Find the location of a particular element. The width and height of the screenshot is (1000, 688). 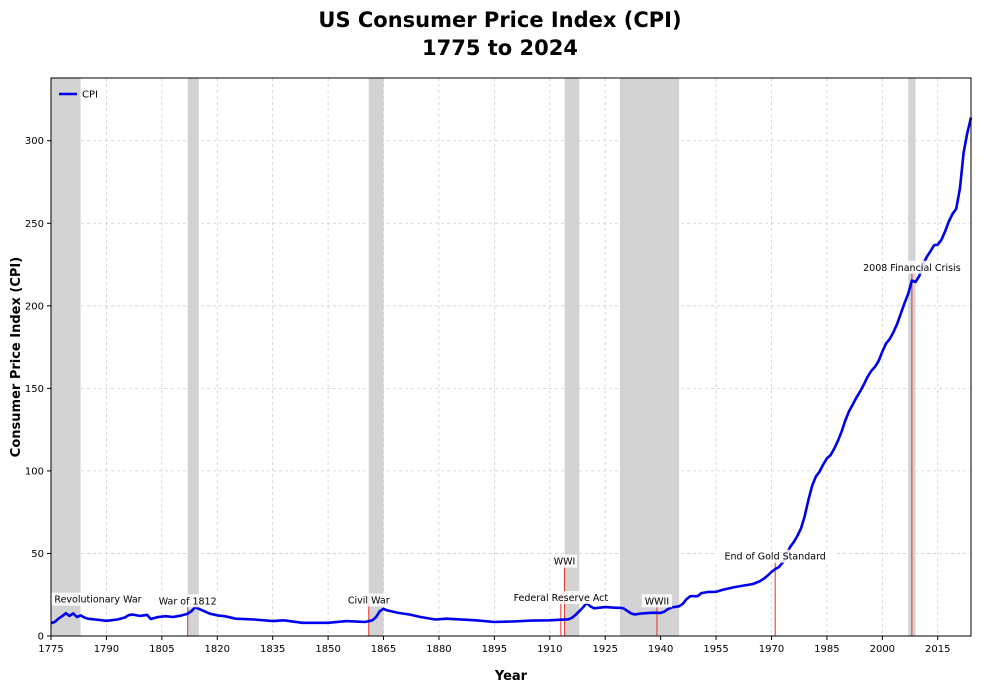

x-tick-label: 1790 is located at coordinates (106, 649).